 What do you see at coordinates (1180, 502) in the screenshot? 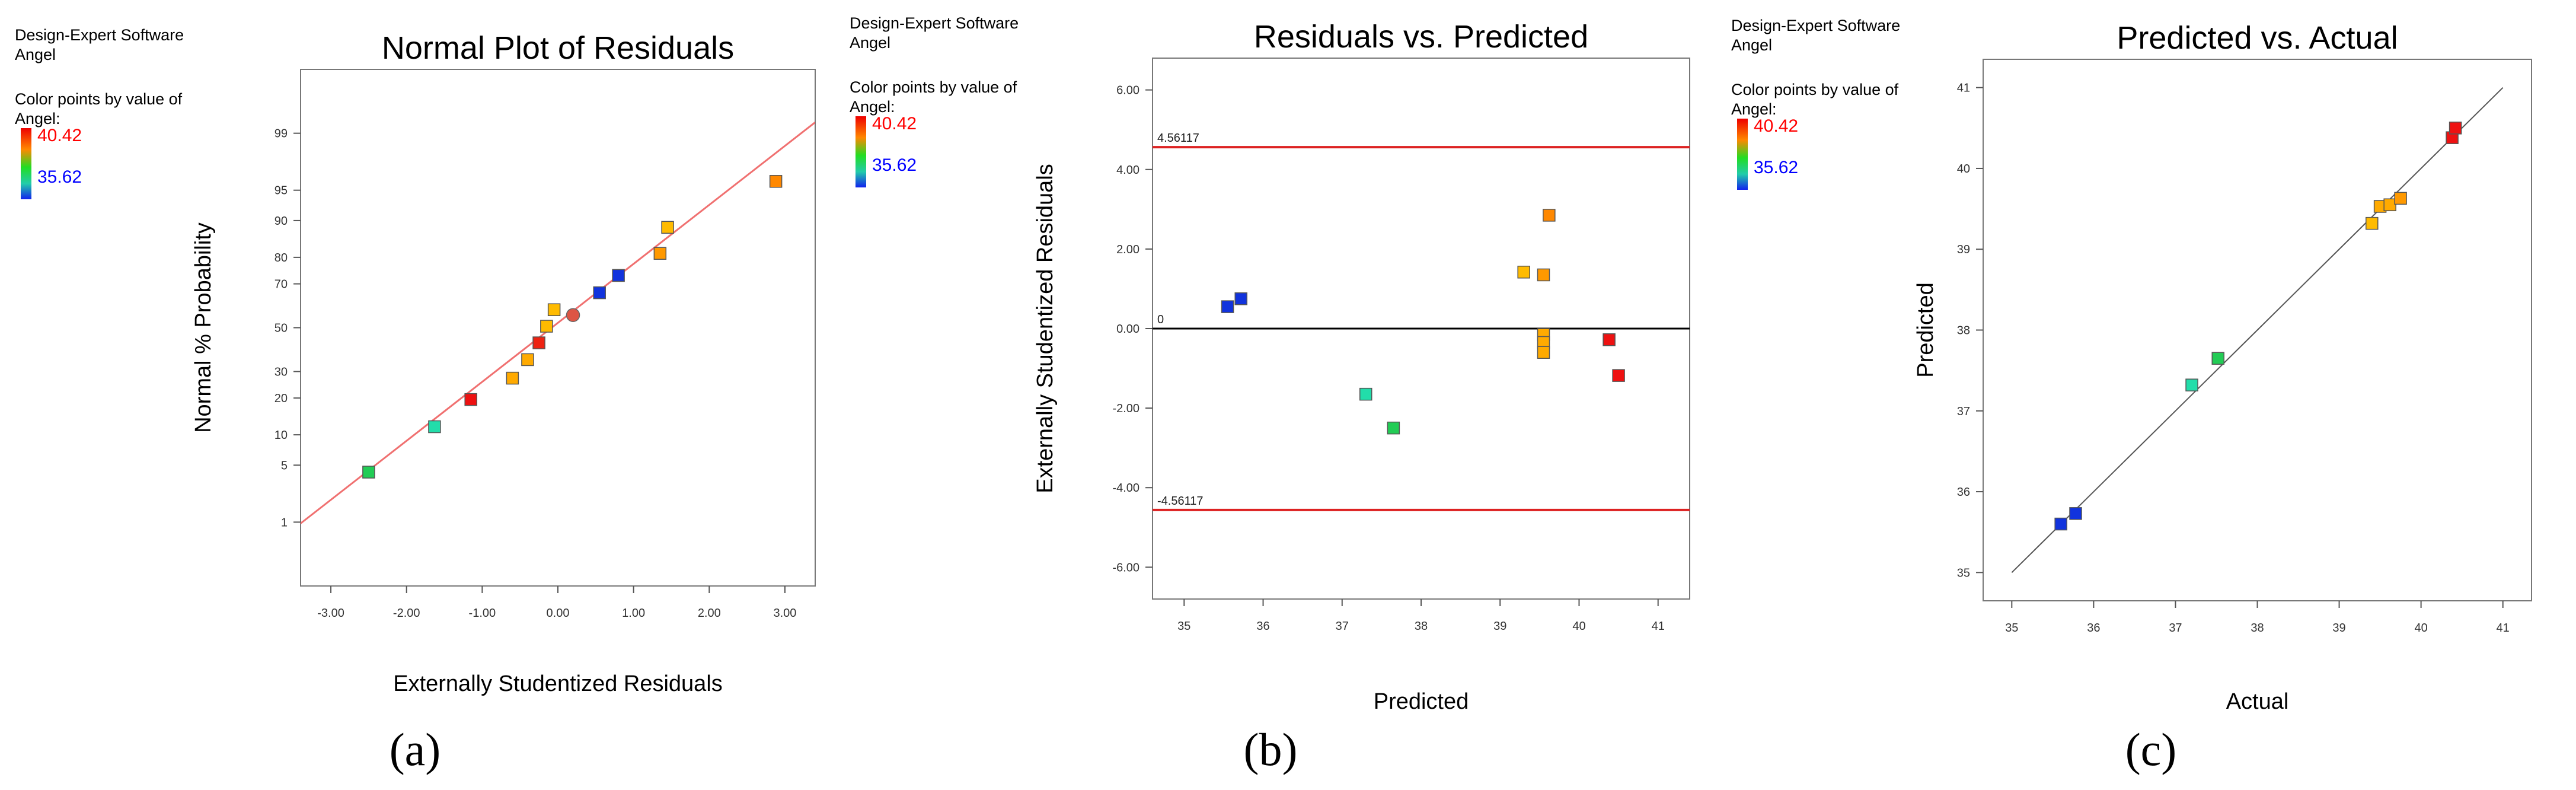
I see `limit-label: -4.56117` at bounding box center [1180, 502].